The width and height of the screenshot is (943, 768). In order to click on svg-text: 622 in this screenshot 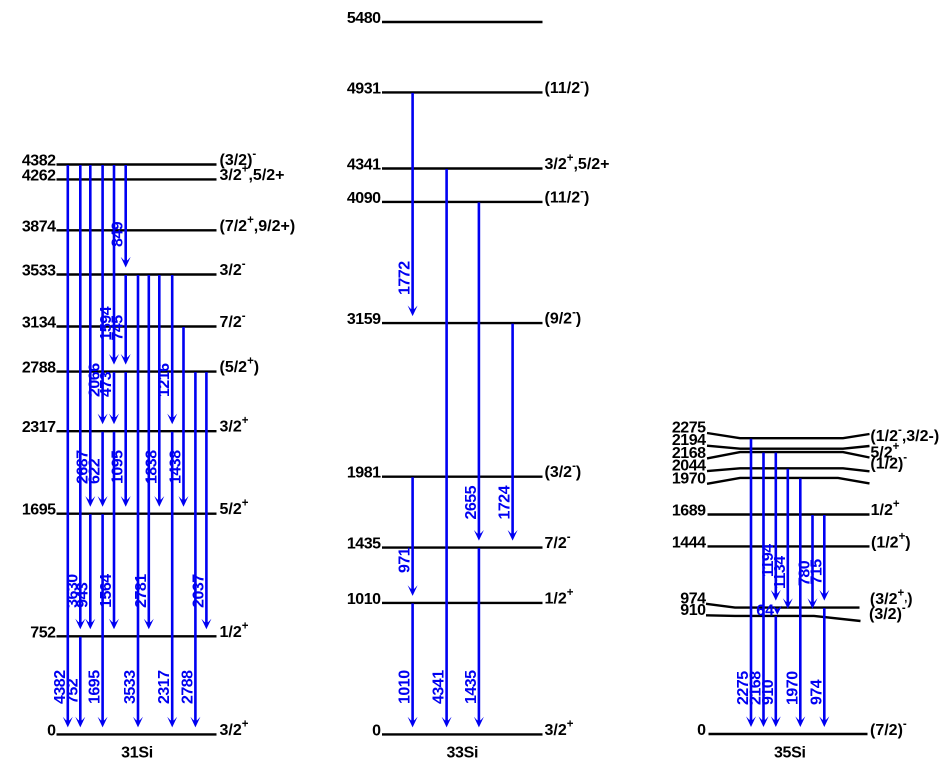, I will do `click(95, 471)`.